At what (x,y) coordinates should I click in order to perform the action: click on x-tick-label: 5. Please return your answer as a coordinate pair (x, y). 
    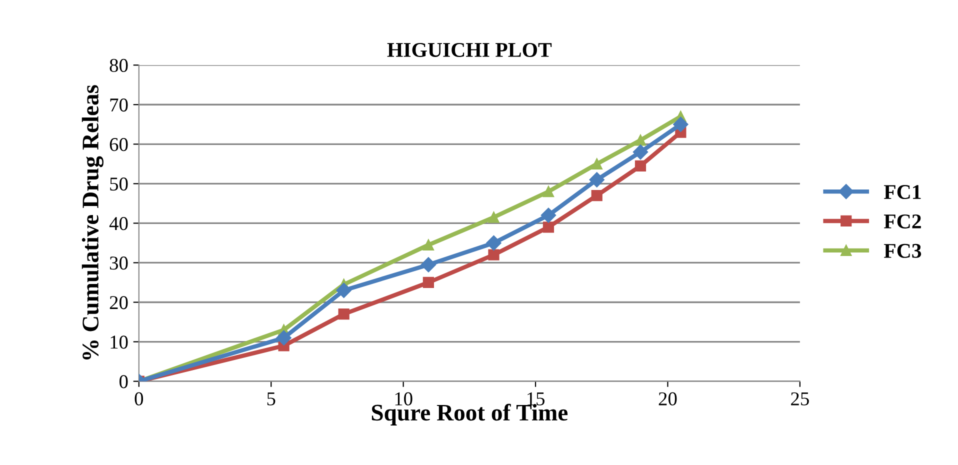
    Looking at the image, I should click on (271, 399).